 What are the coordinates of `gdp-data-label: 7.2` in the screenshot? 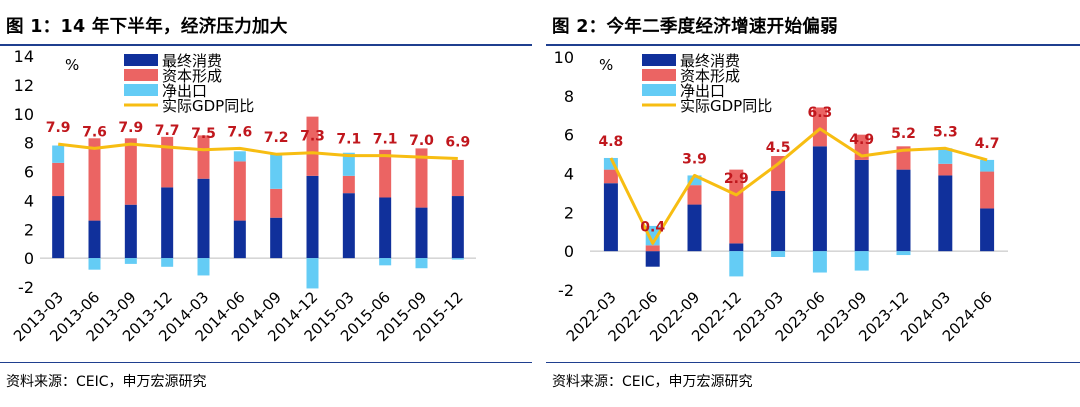 It's located at (276, 138).